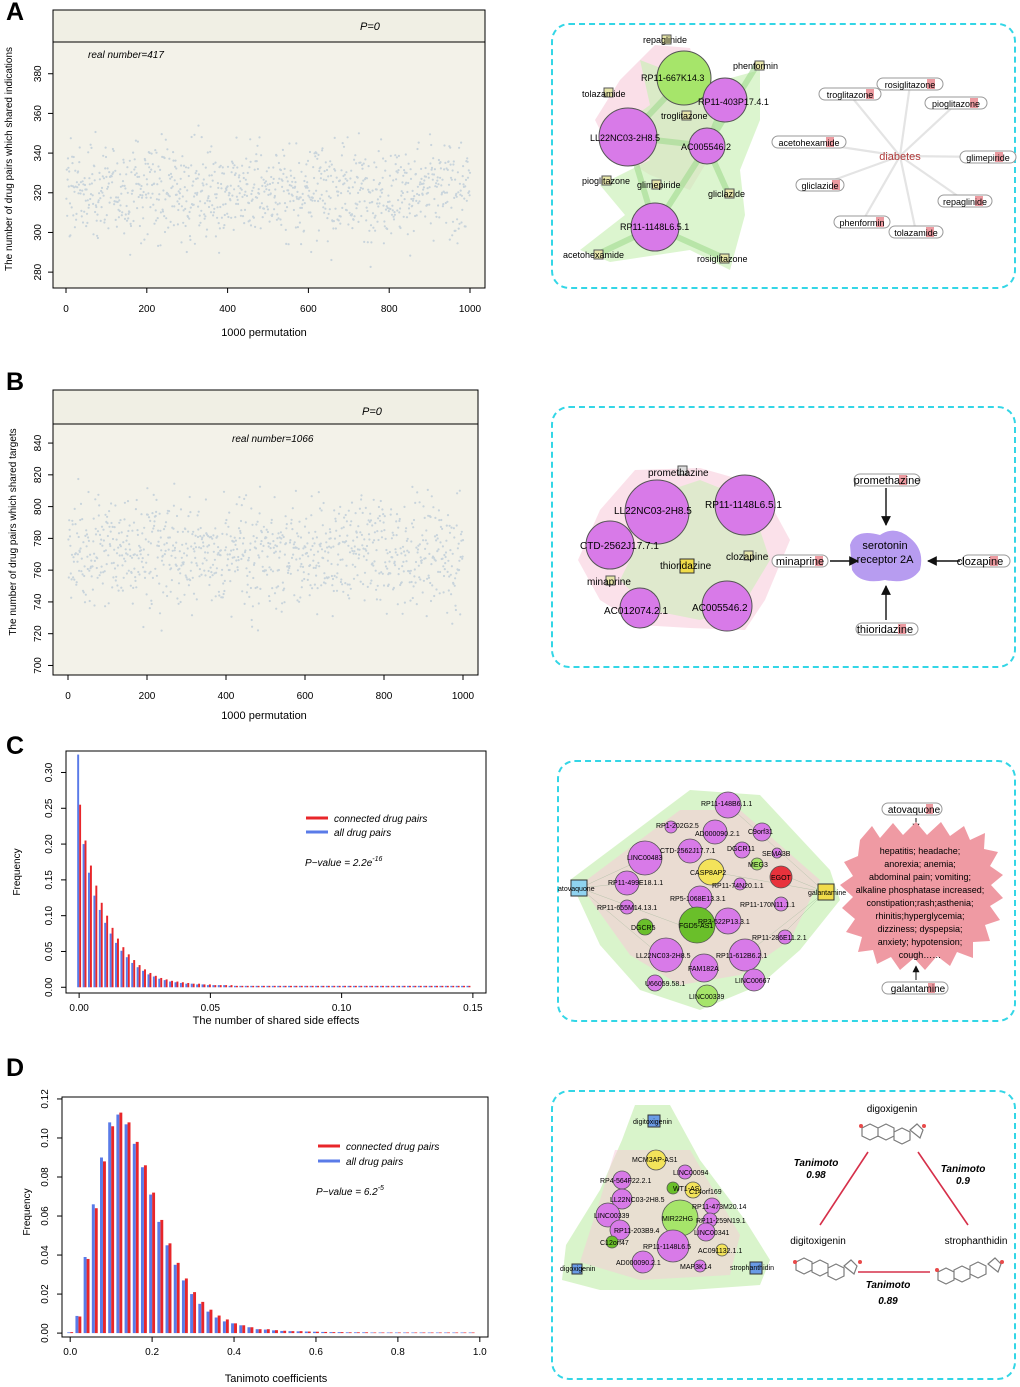 This screenshot has width=1020, height=1387. What do you see at coordinates (265, 532) in the screenshot?
I see `chart-b-plot-area` at bounding box center [265, 532].